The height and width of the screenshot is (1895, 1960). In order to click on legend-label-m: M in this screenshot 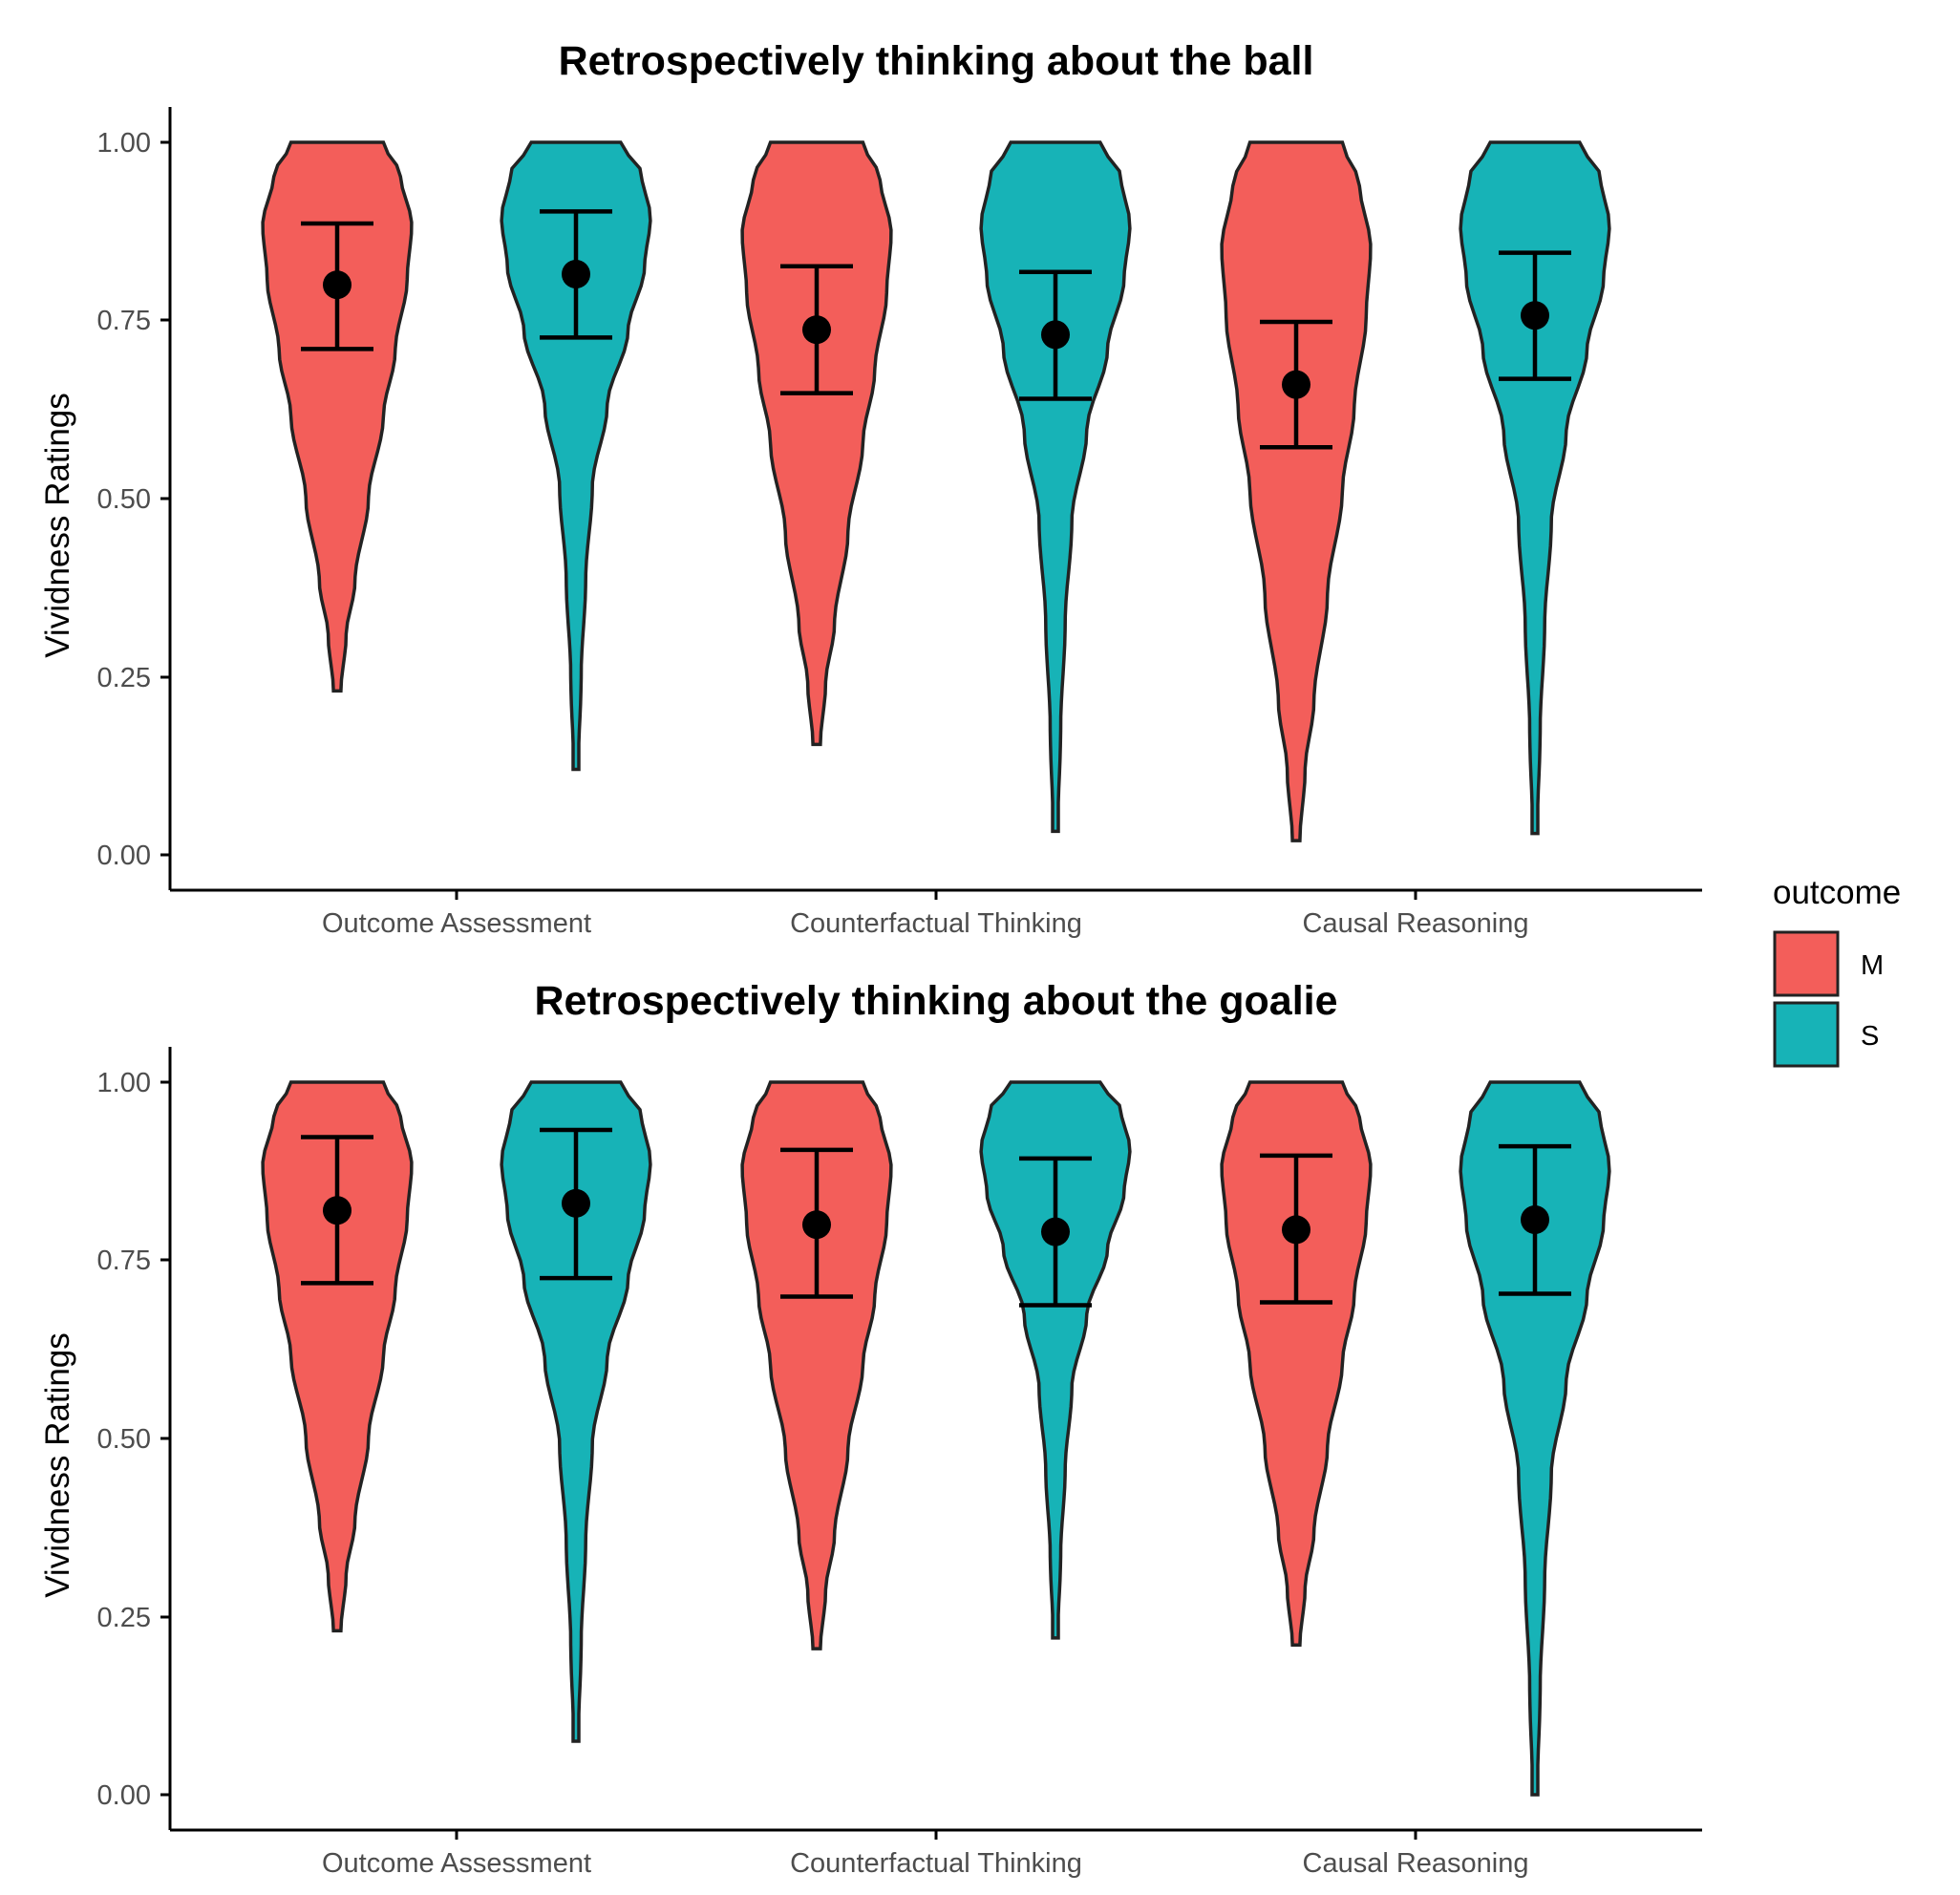, I will do `click(1872, 965)`.